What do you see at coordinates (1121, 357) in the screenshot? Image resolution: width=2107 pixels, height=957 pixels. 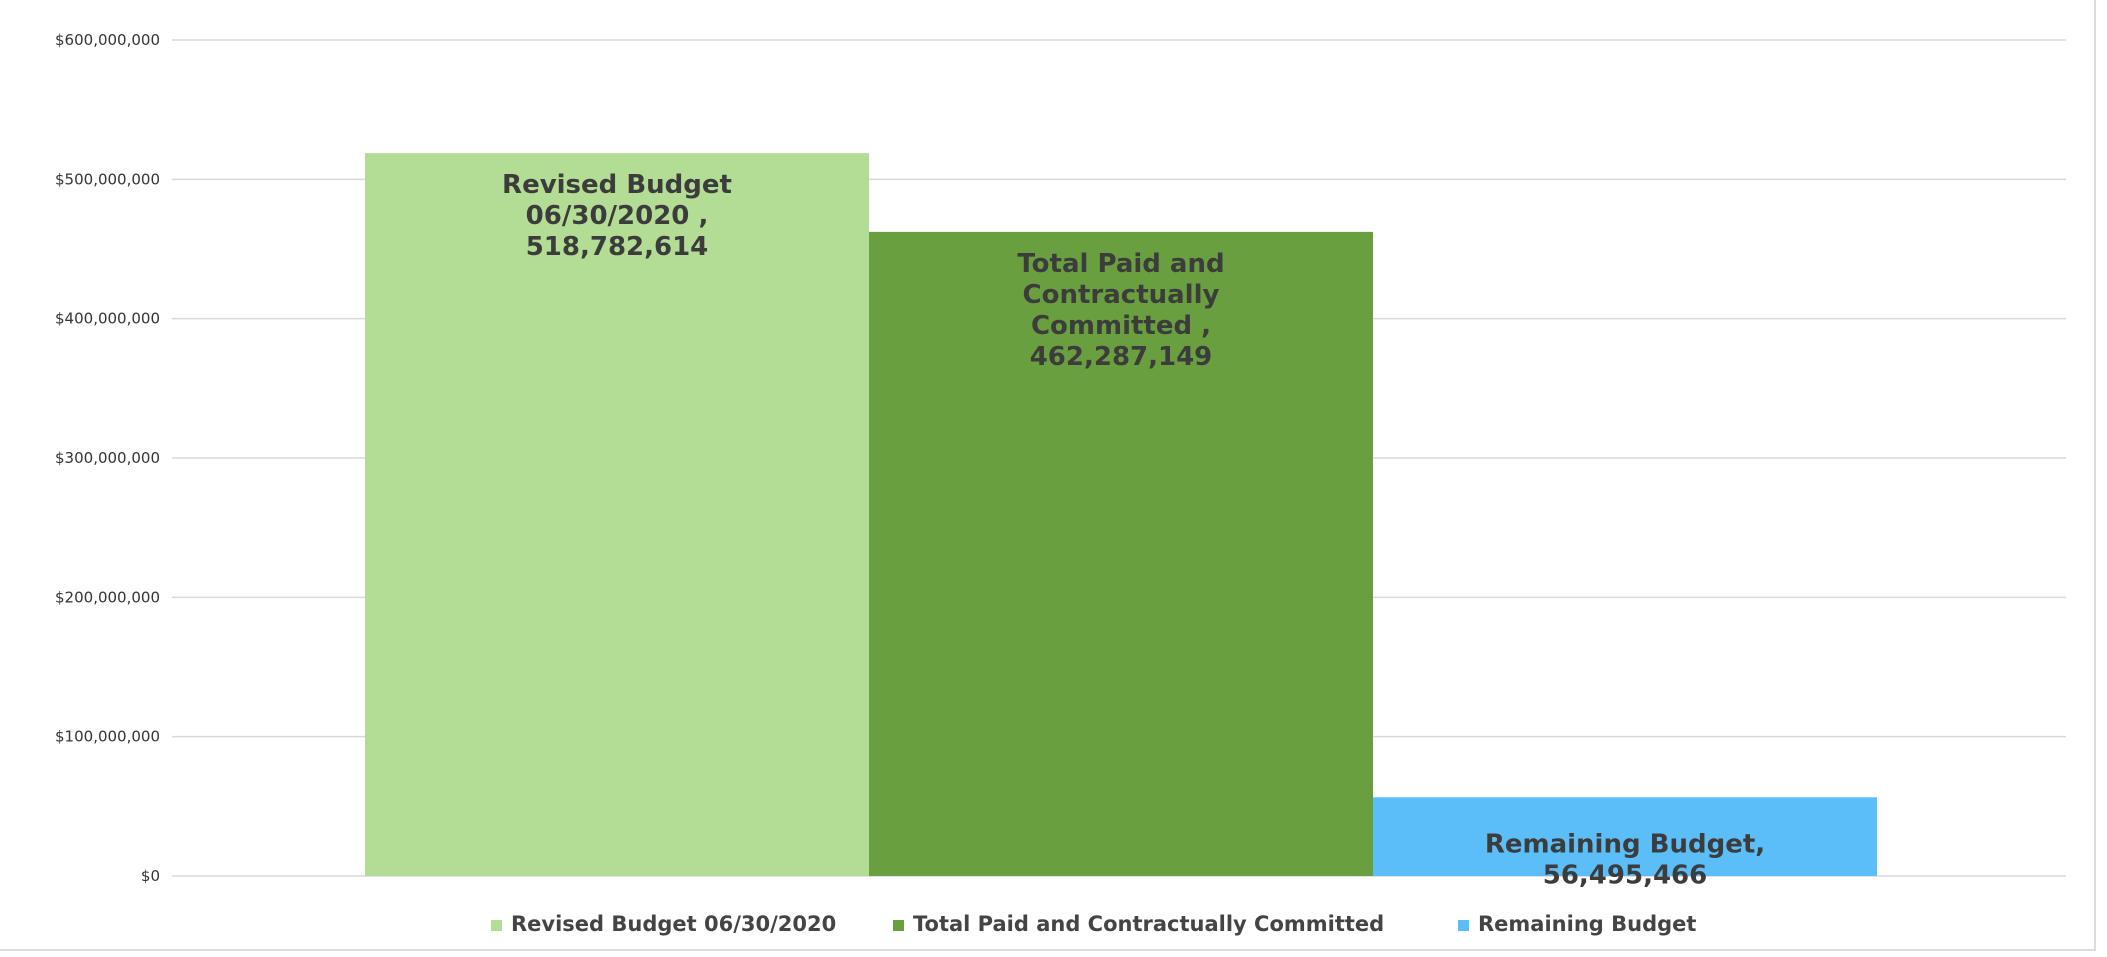 I see `data-label: 462,287,149` at bounding box center [1121, 357].